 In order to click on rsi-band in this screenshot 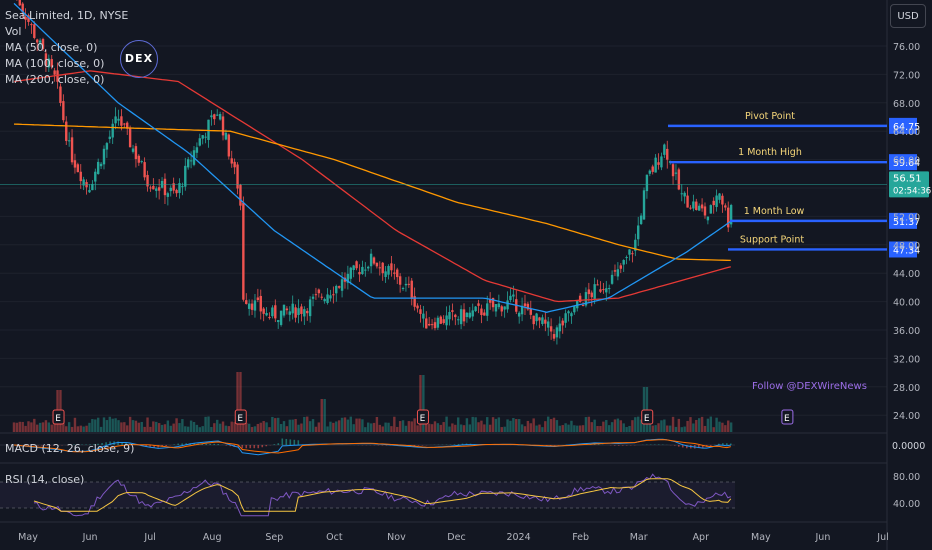, I will do `click(367, 495)`.